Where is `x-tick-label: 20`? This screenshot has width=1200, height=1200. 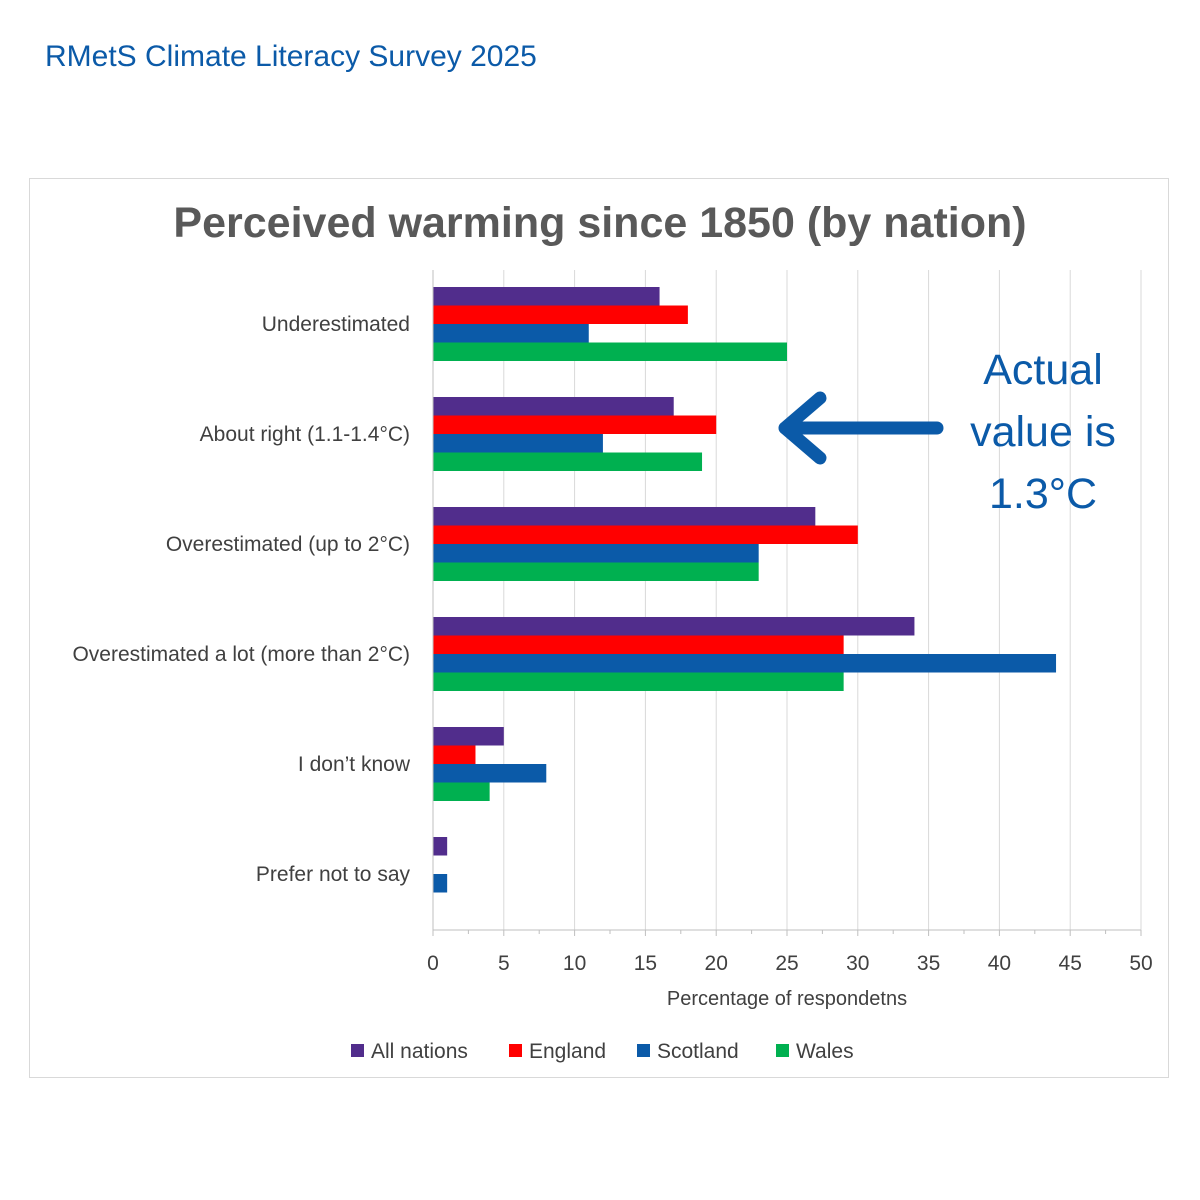 x-tick-label: 20 is located at coordinates (716, 963).